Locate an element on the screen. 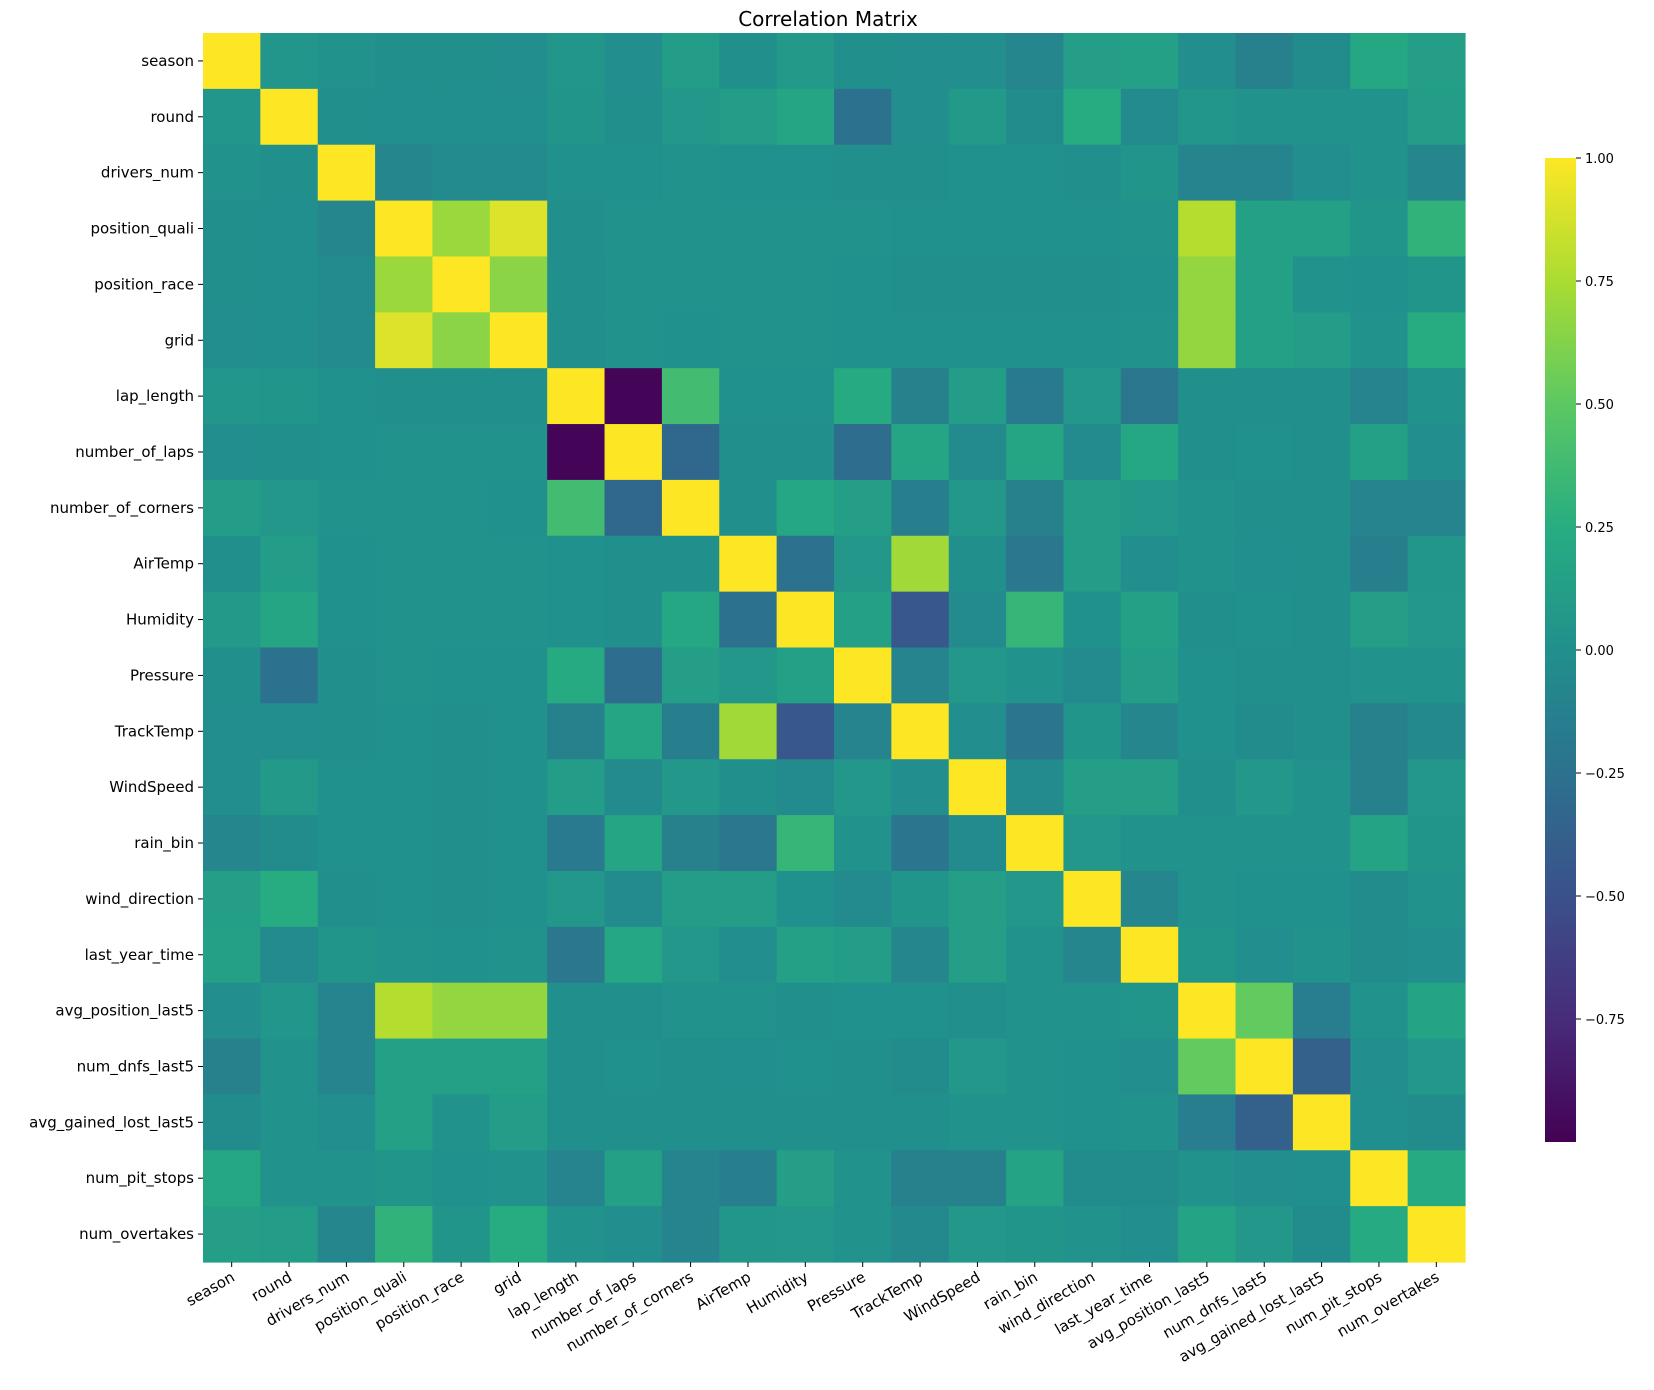 Image resolution: width=1654 pixels, height=1390 pixels. heatmap-cell-num_pit_stops-lap_length is located at coordinates (576, 1178).